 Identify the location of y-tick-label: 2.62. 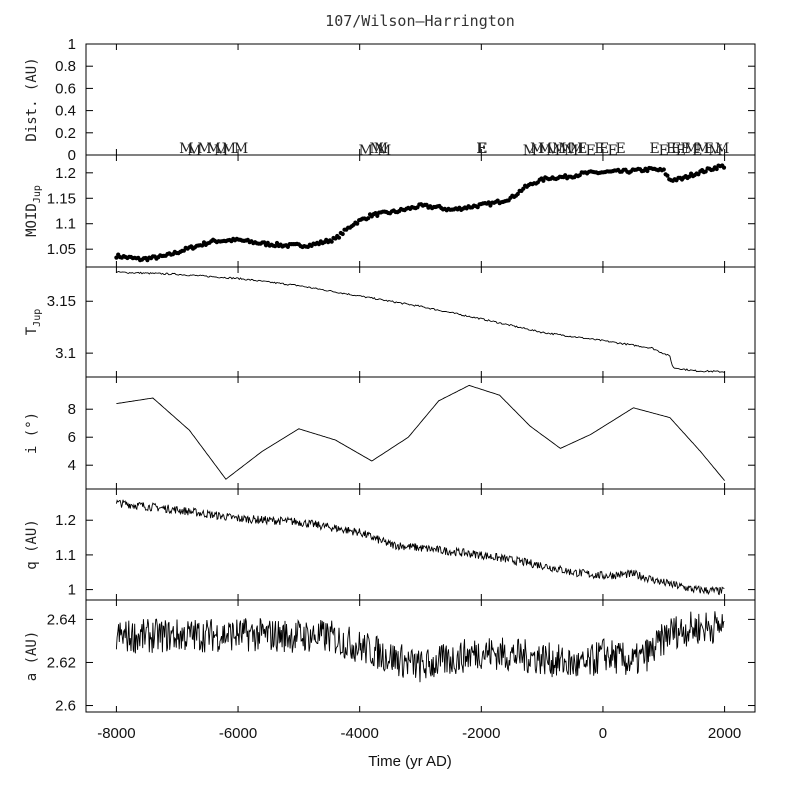
(61, 662).